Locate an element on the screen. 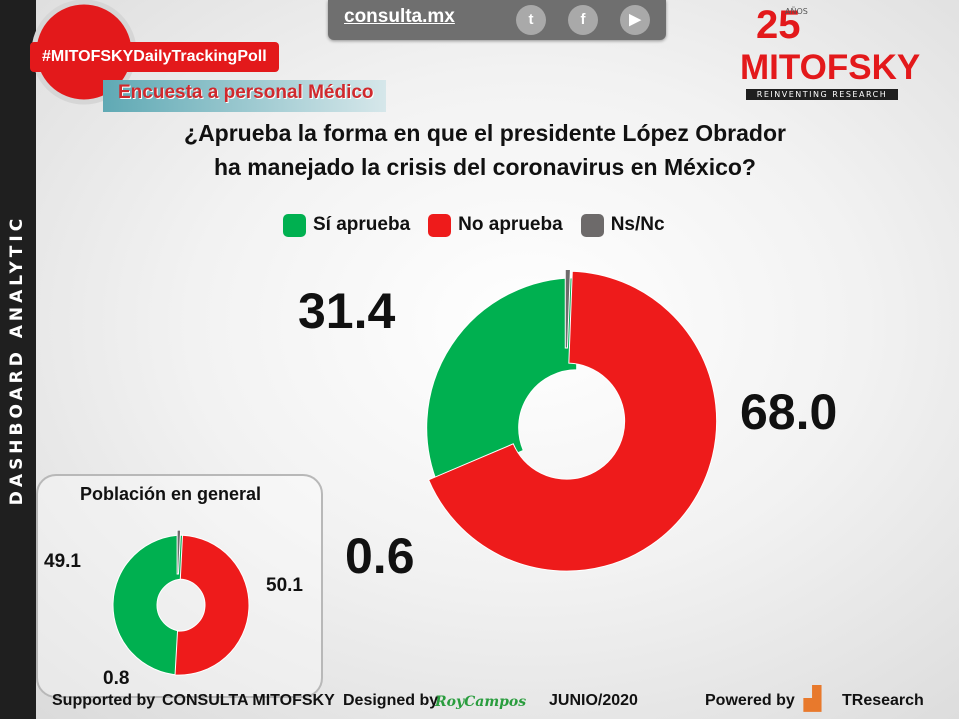  footer-designer: RoyCampos is located at coordinates (481, 702).